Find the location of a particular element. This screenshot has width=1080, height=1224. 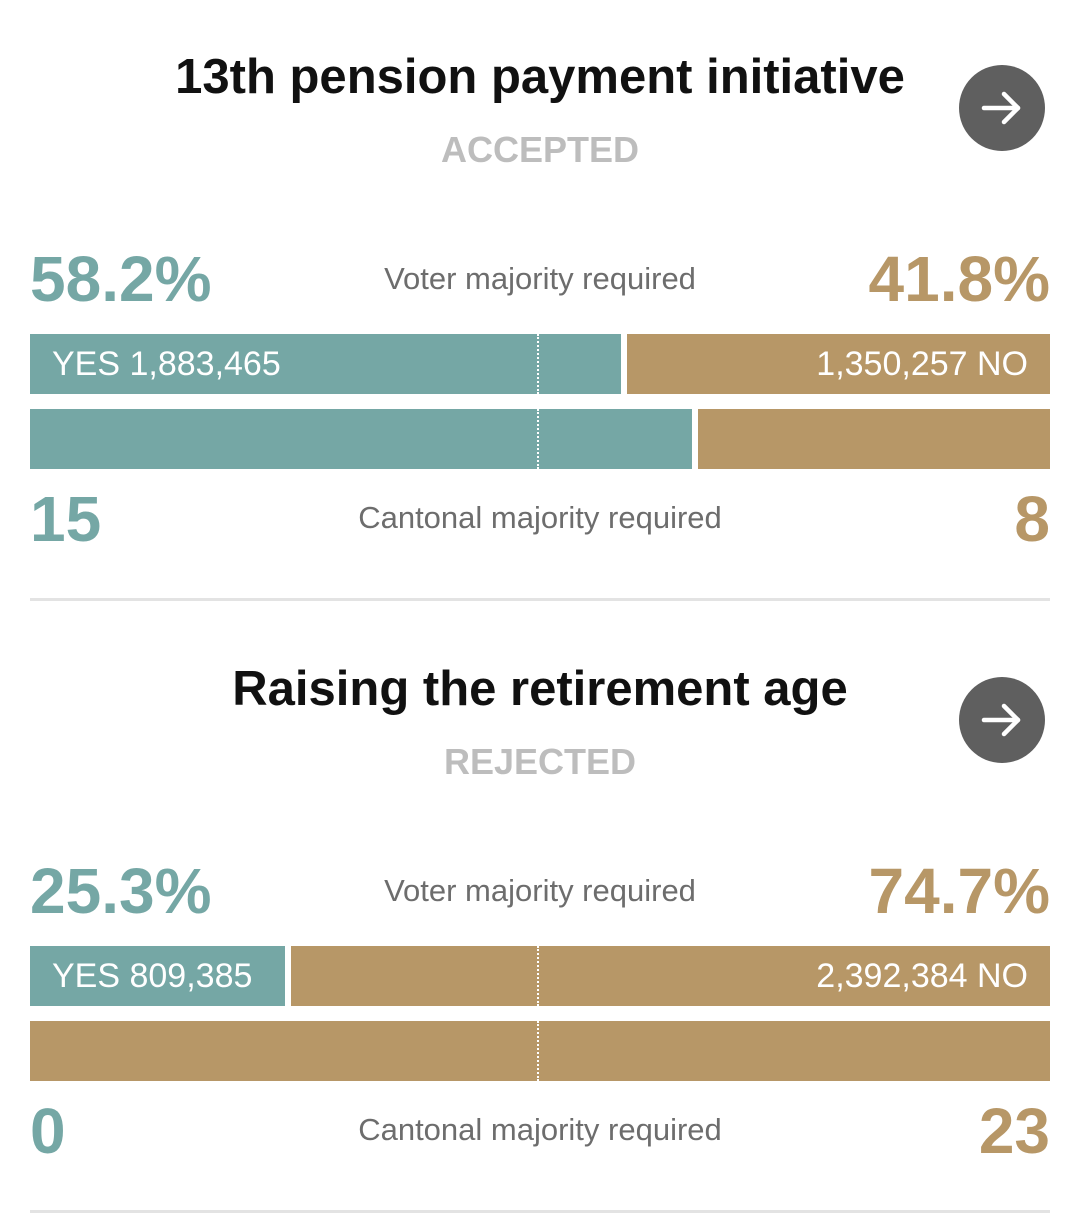

no-percentage: 74.7% is located at coordinates (959, 891).